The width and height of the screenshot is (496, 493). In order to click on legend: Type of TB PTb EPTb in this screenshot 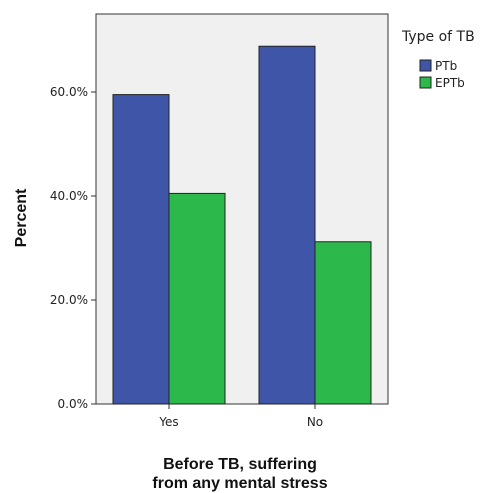, I will do `click(438, 59)`.